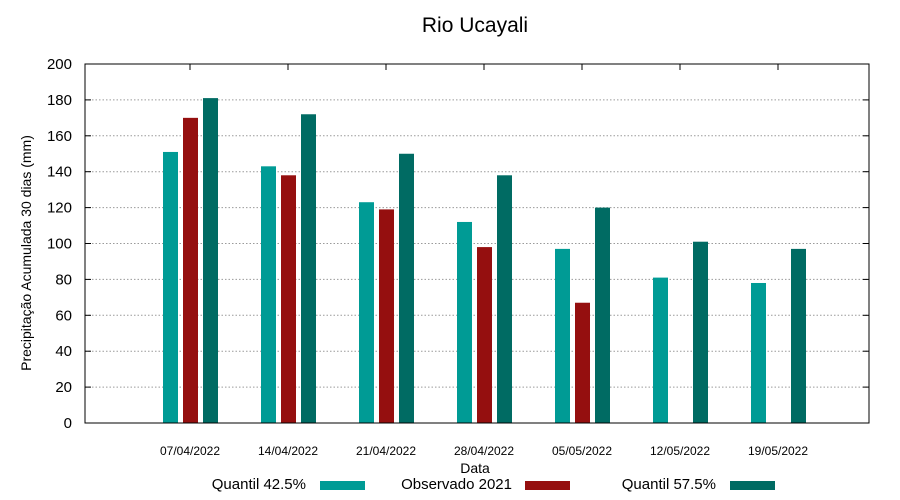  Describe the element at coordinates (59, 244) in the screenshot. I see `y-tick-label: 100` at that location.